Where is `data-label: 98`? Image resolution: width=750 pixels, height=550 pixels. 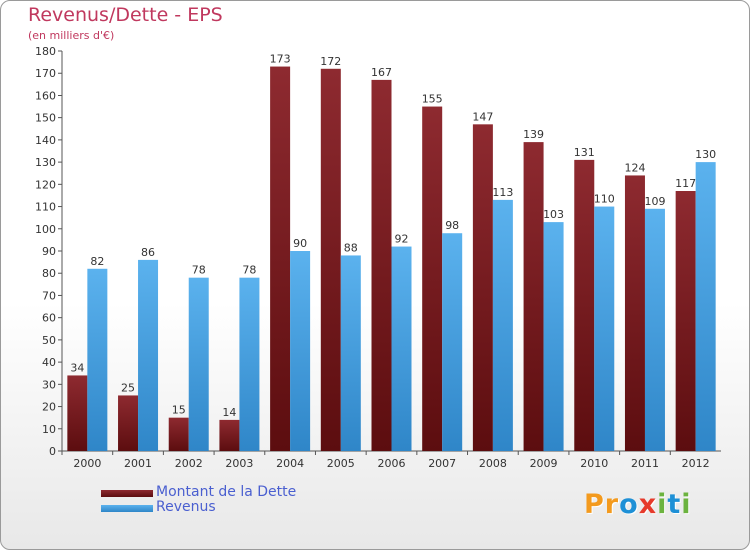 data-label: 98 is located at coordinates (452, 225).